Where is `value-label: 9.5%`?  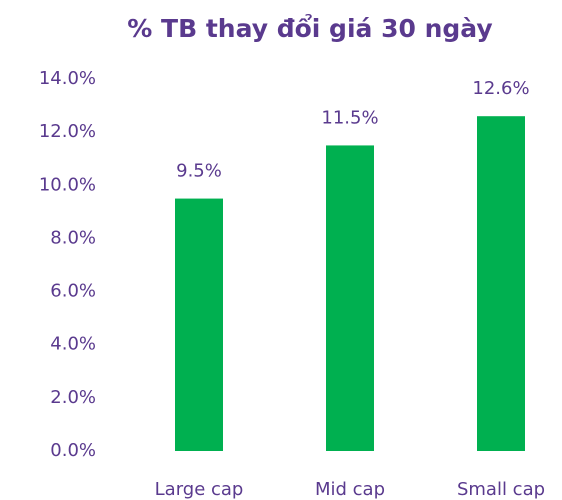 value-label: 9.5% is located at coordinates (199, 171).